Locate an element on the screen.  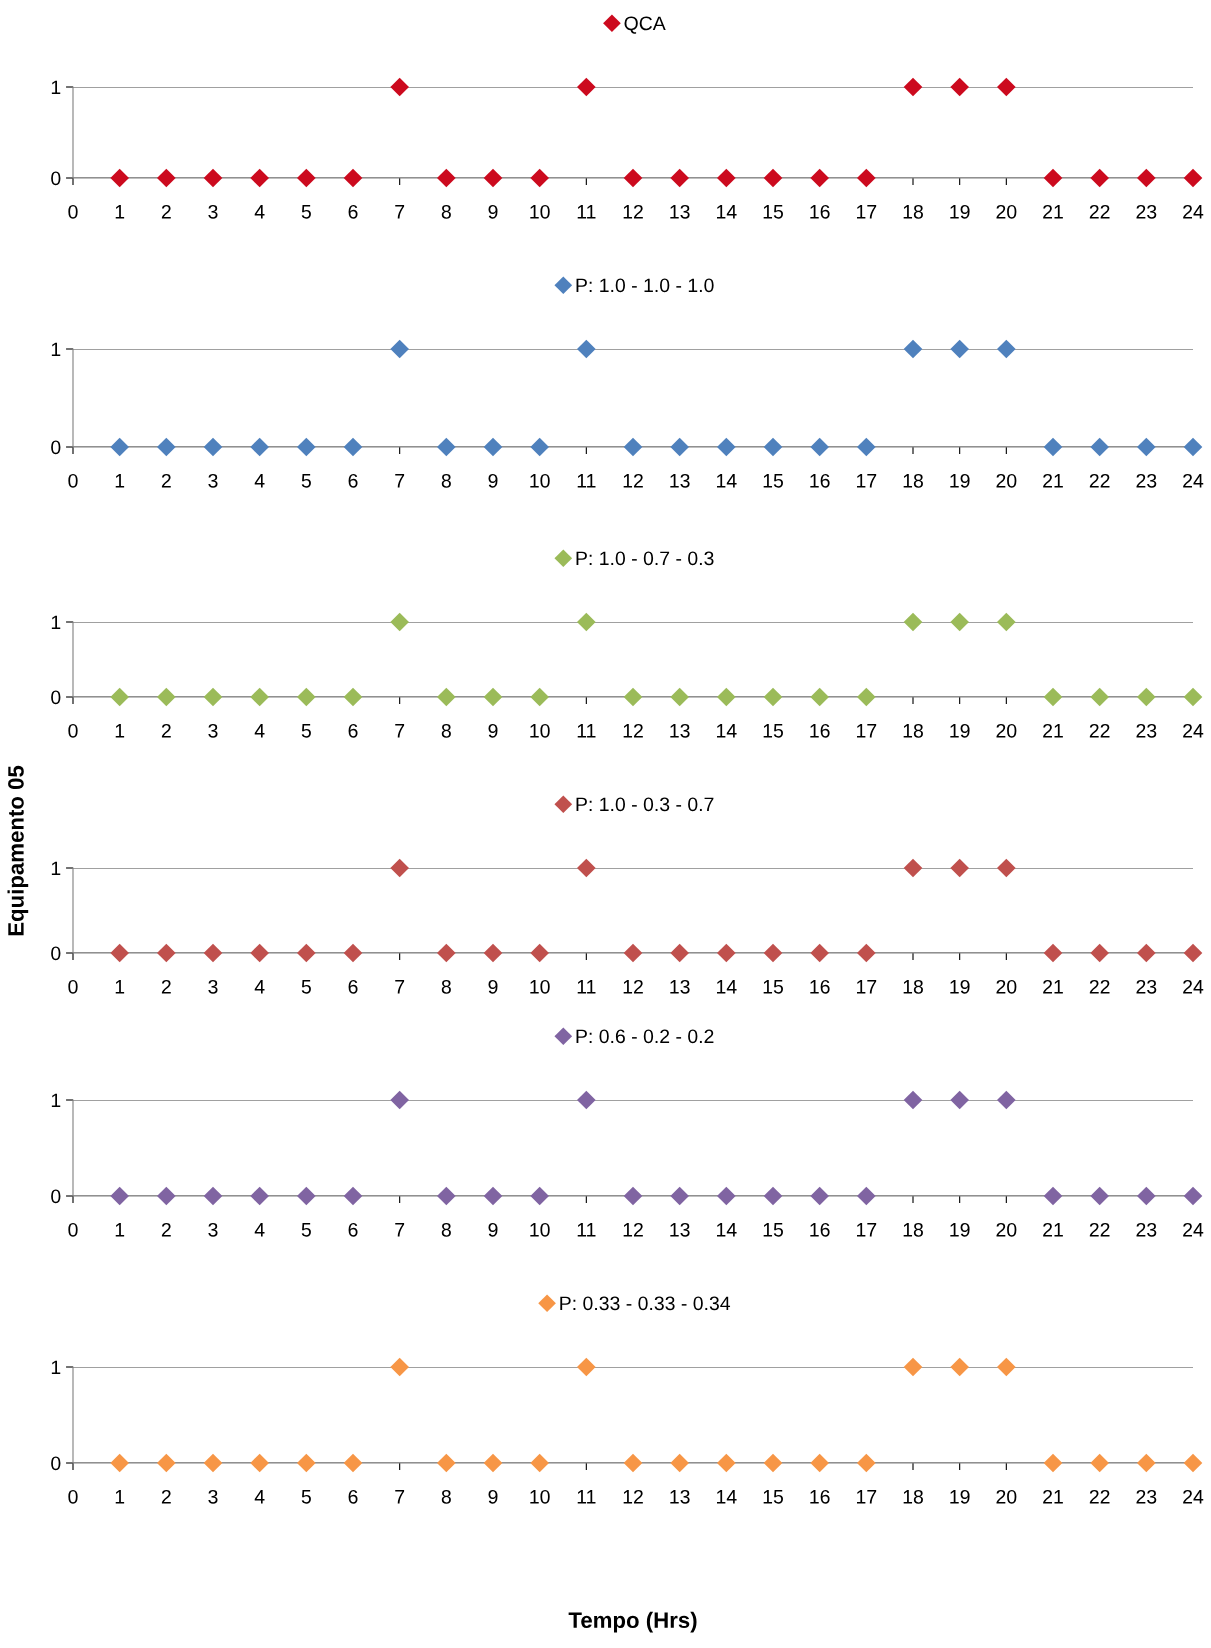
x-tick-label: 18 is located at coordinates (913, 1496).